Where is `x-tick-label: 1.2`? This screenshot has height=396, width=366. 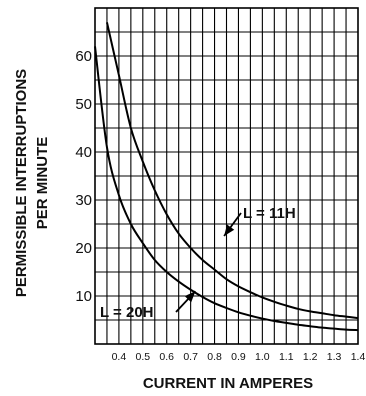
x-tick-label: 1.2 is located at coordinates (310, 357).